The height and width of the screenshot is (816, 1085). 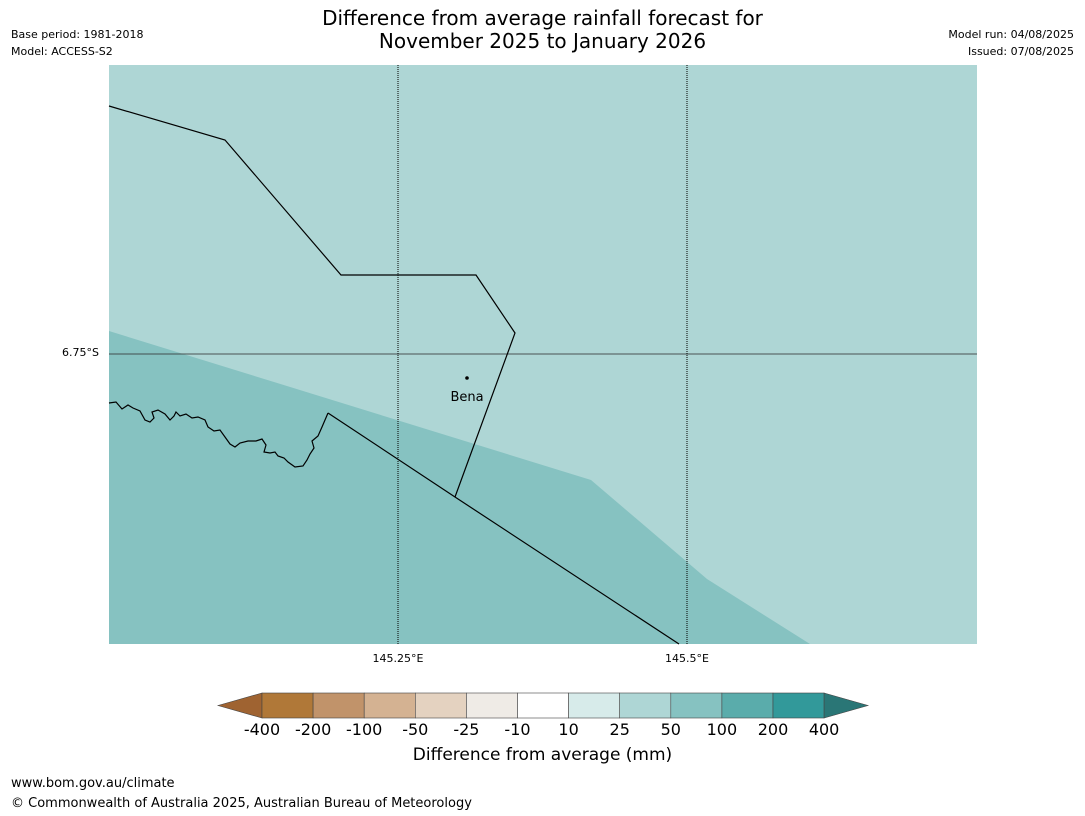 What do you see at coordinates (503, 528) in the screenshot?
I see `province-boundary-south` at bounding box center [503, 528].